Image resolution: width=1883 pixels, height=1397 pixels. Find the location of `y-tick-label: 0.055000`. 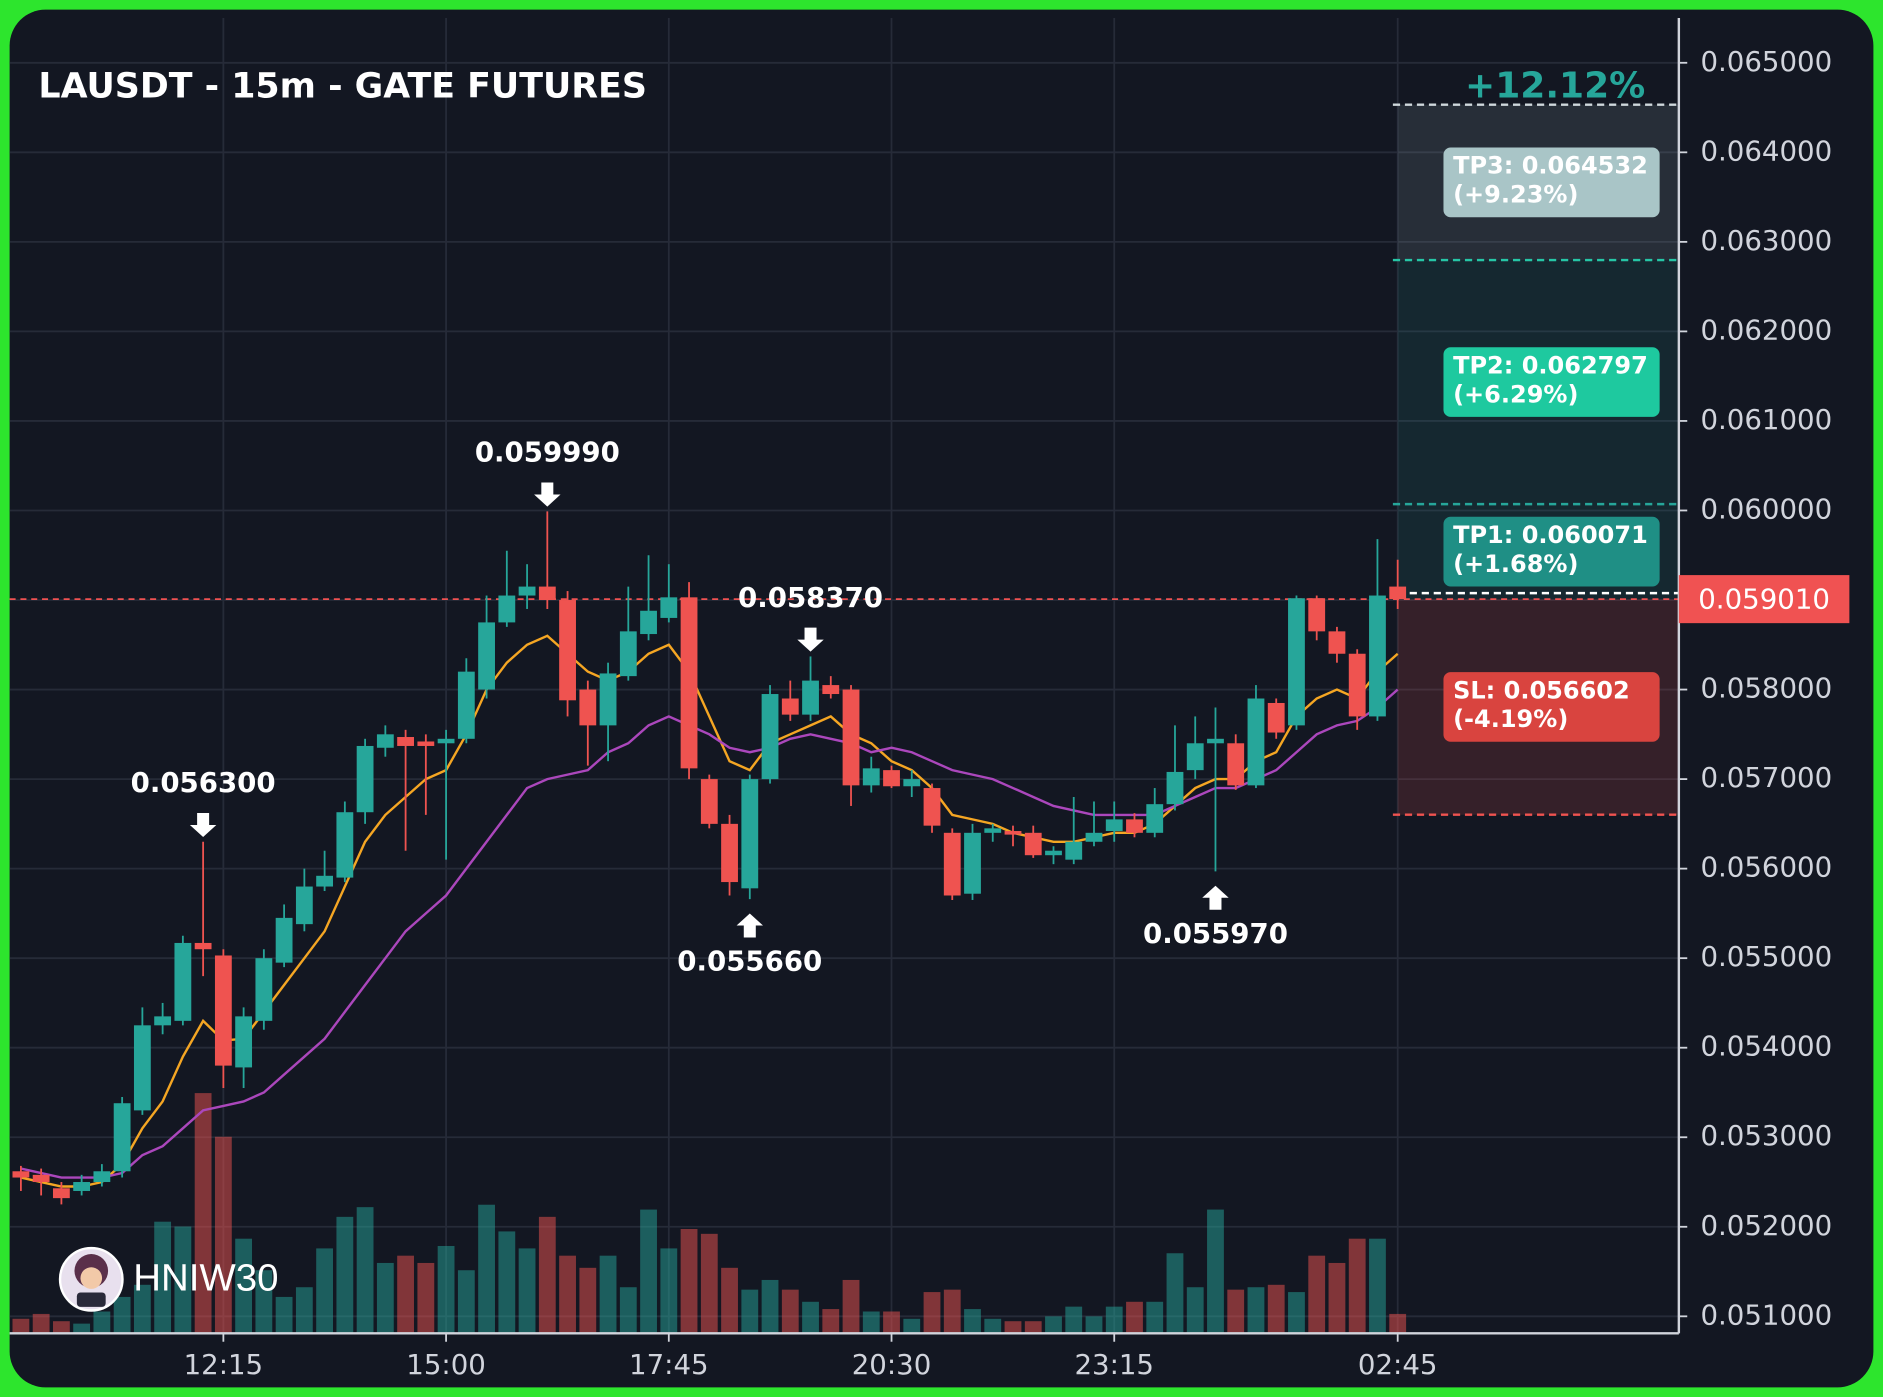

y-tick-label: 0.055000 is located at coordinates (1766, 956).